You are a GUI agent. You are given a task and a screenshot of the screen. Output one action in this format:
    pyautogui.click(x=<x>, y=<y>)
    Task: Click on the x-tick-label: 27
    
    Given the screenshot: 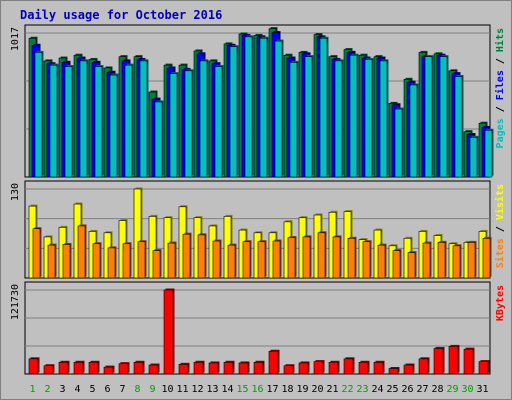 What is the action you would take?
    pyautogui.click(x=422, y=389)
    